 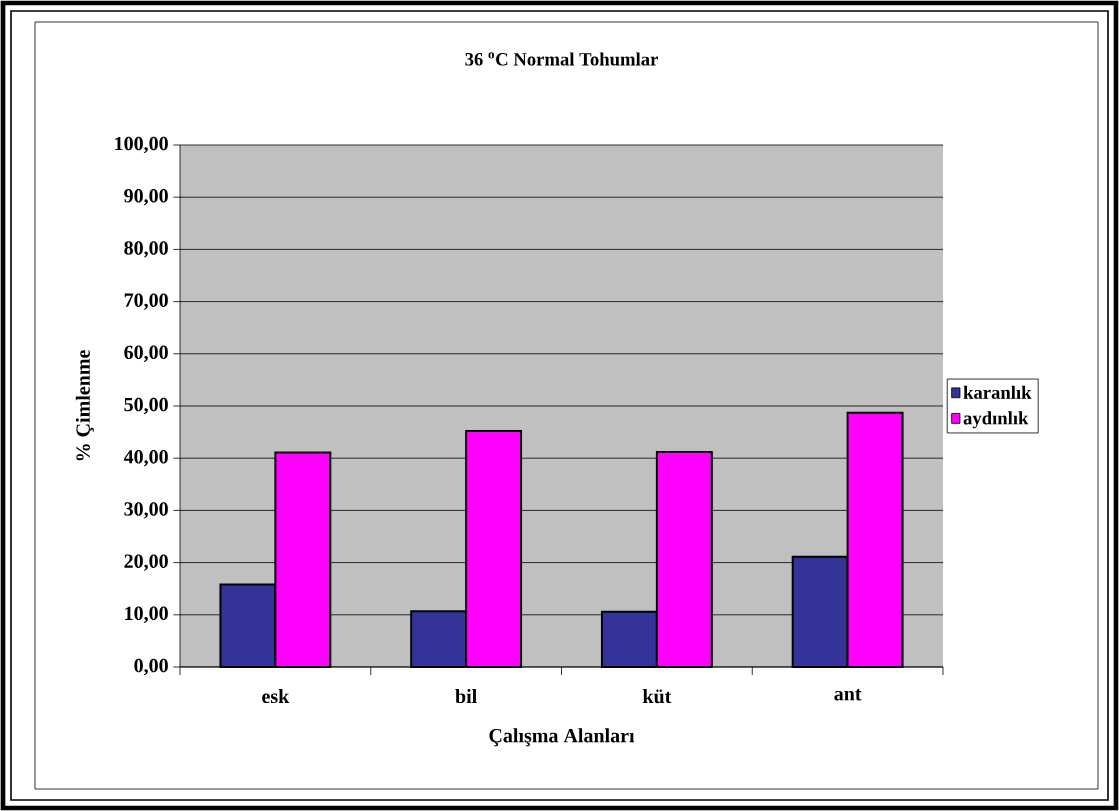 What do you see at coordinates (145, 458) in the screenshot?
I see `y-tick-label: 40,00` at bounding box center [145, 458].